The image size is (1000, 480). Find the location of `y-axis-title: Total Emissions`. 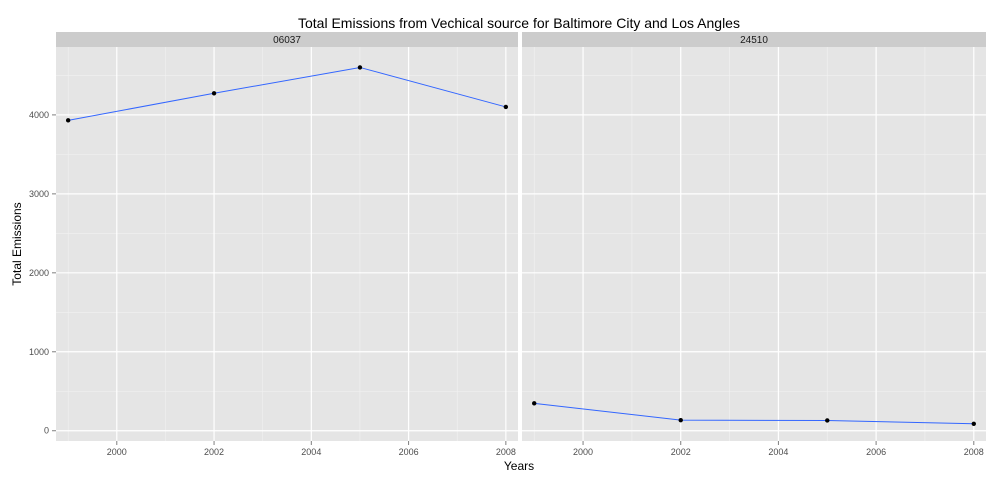

y-axis-title: Total Emissions is located at coordinates (17, 243).